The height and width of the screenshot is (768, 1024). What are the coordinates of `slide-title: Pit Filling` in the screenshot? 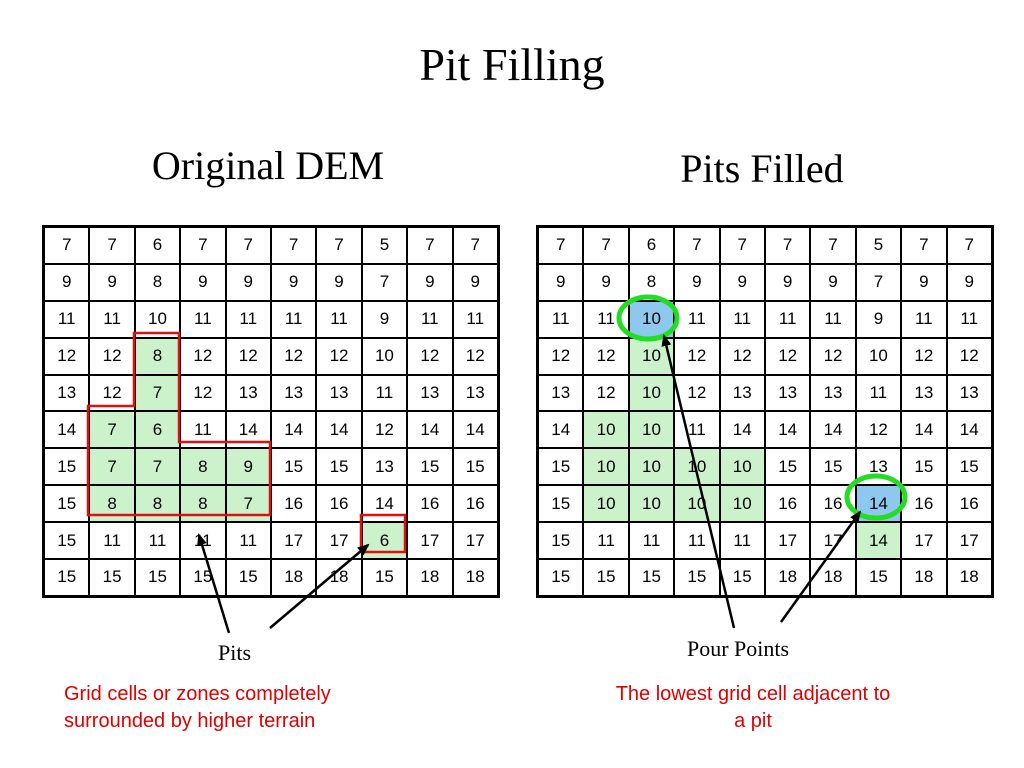 It's located at (512, 64).